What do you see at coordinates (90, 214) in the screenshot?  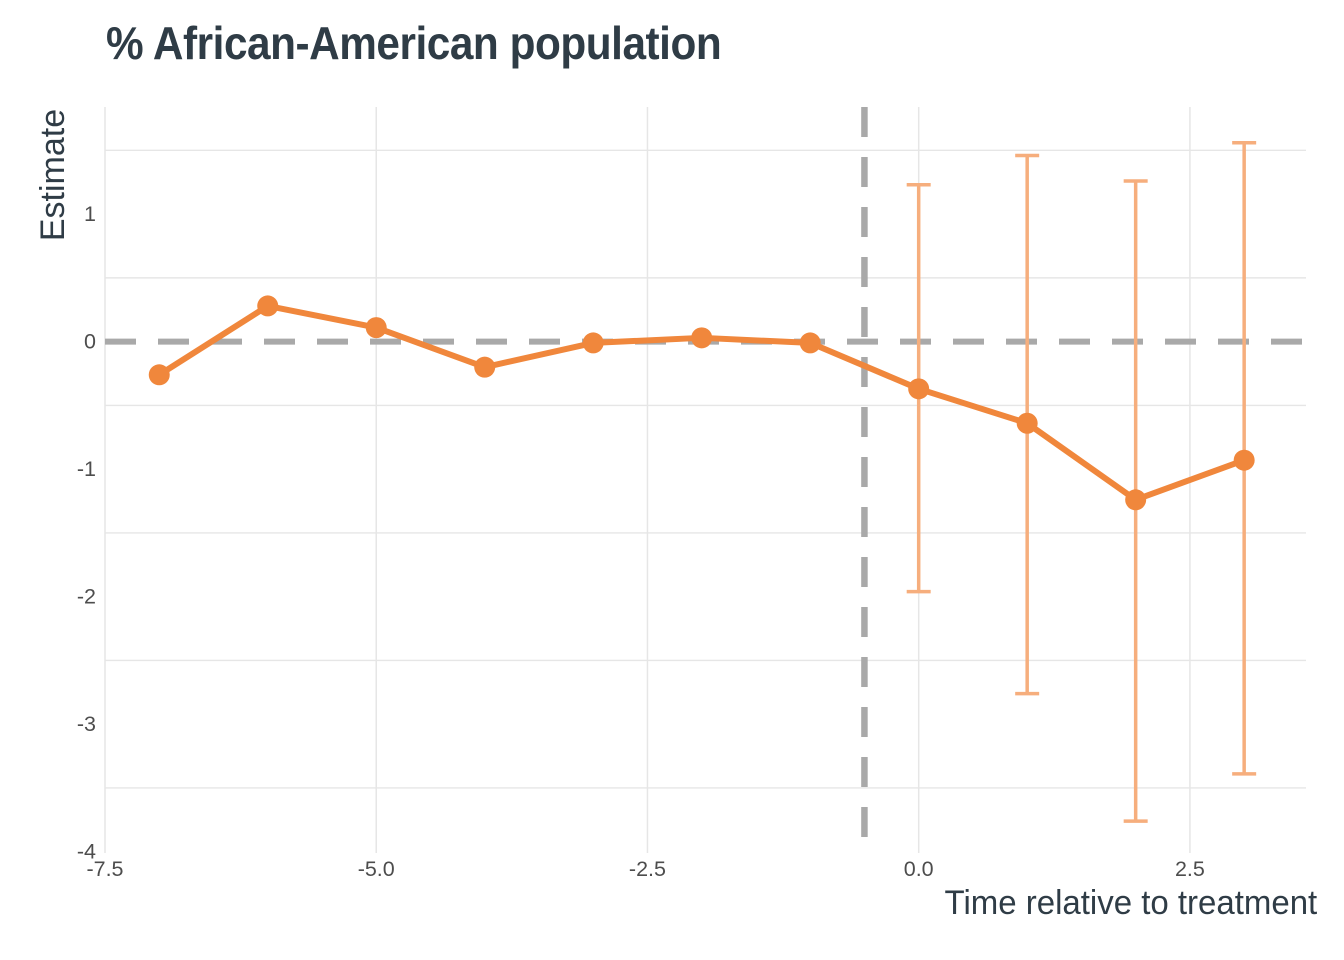 I see `y-tick-label: 1` at bounding box center [90, 214].